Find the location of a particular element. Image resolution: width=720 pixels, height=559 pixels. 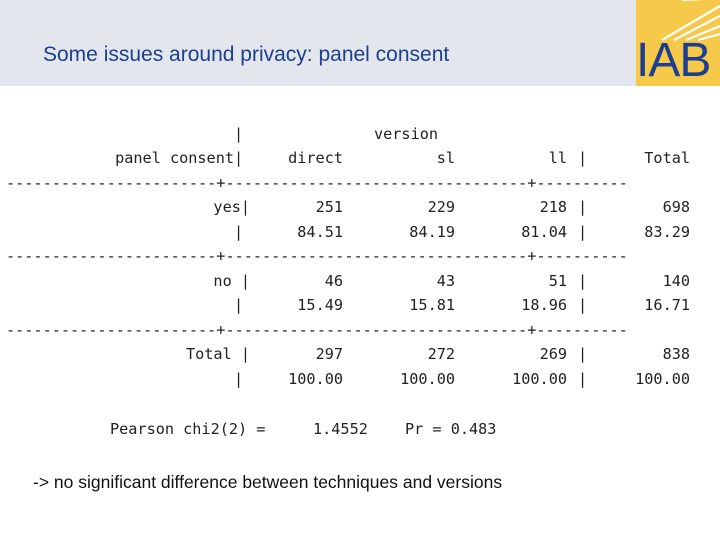

freq-total-cell: 140 is located at coordinates (676, 281).